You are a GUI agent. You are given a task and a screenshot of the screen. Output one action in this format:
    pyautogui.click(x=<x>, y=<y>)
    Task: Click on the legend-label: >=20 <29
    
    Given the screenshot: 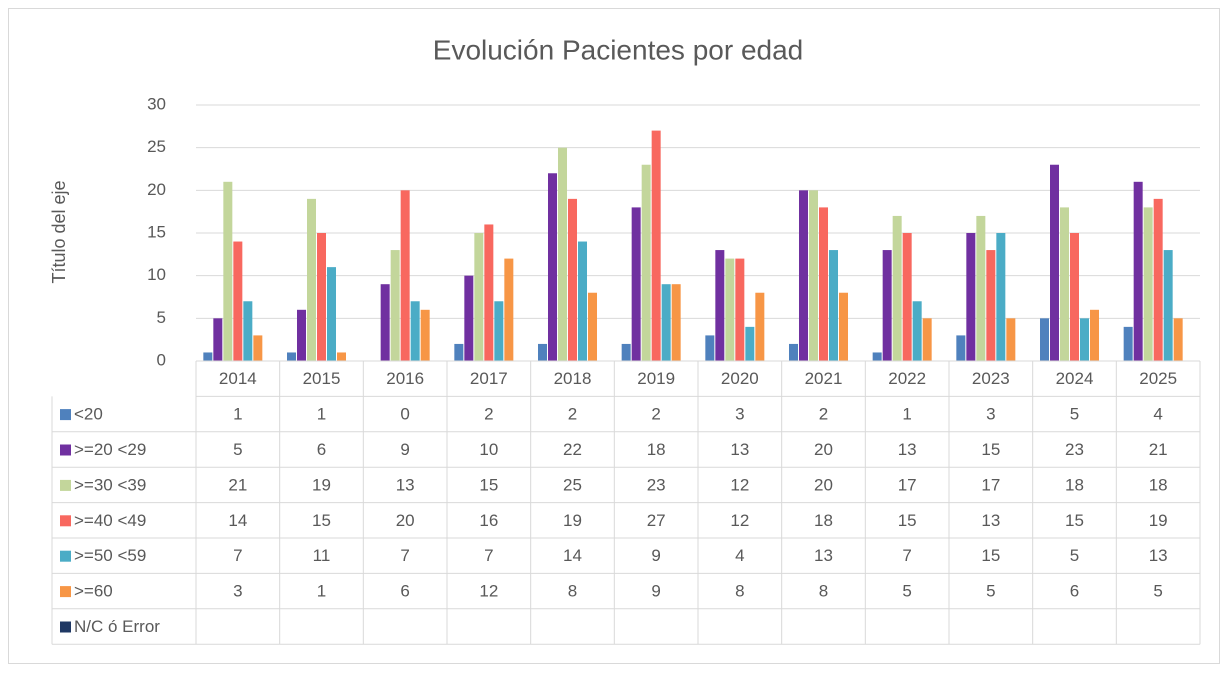 What is the action you would take?
    pyautogui.click(x=110, y=449)
    